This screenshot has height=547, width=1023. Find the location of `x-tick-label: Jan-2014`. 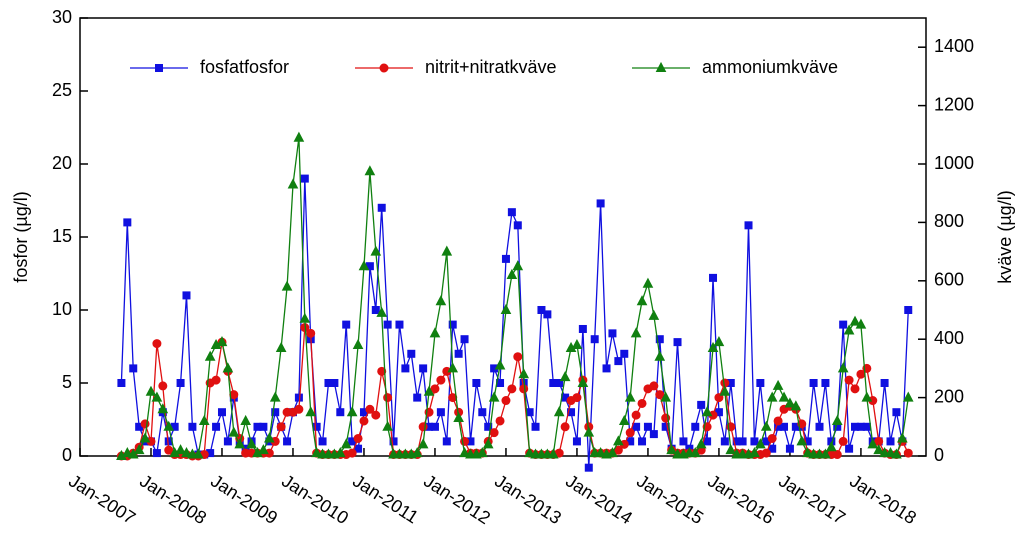

x-tick-label: Jan-2014 is located at coordinates (599, 500).